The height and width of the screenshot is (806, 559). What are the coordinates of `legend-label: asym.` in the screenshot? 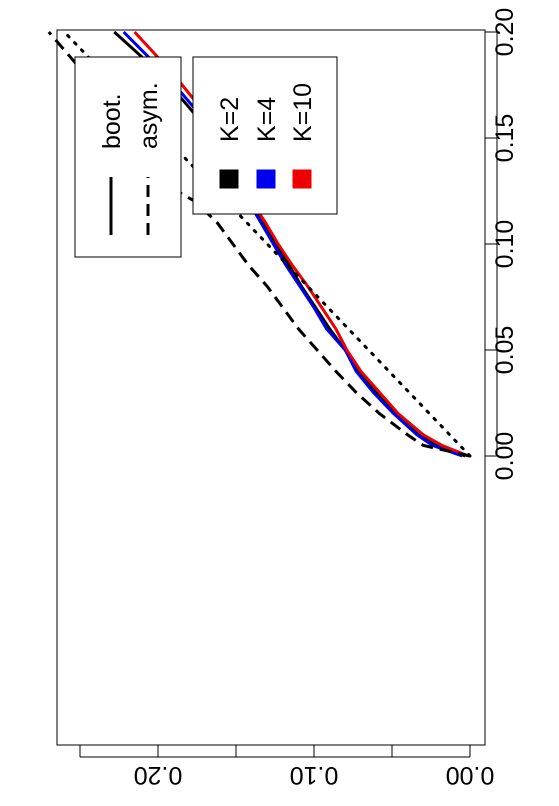 It's located at (149, 115).